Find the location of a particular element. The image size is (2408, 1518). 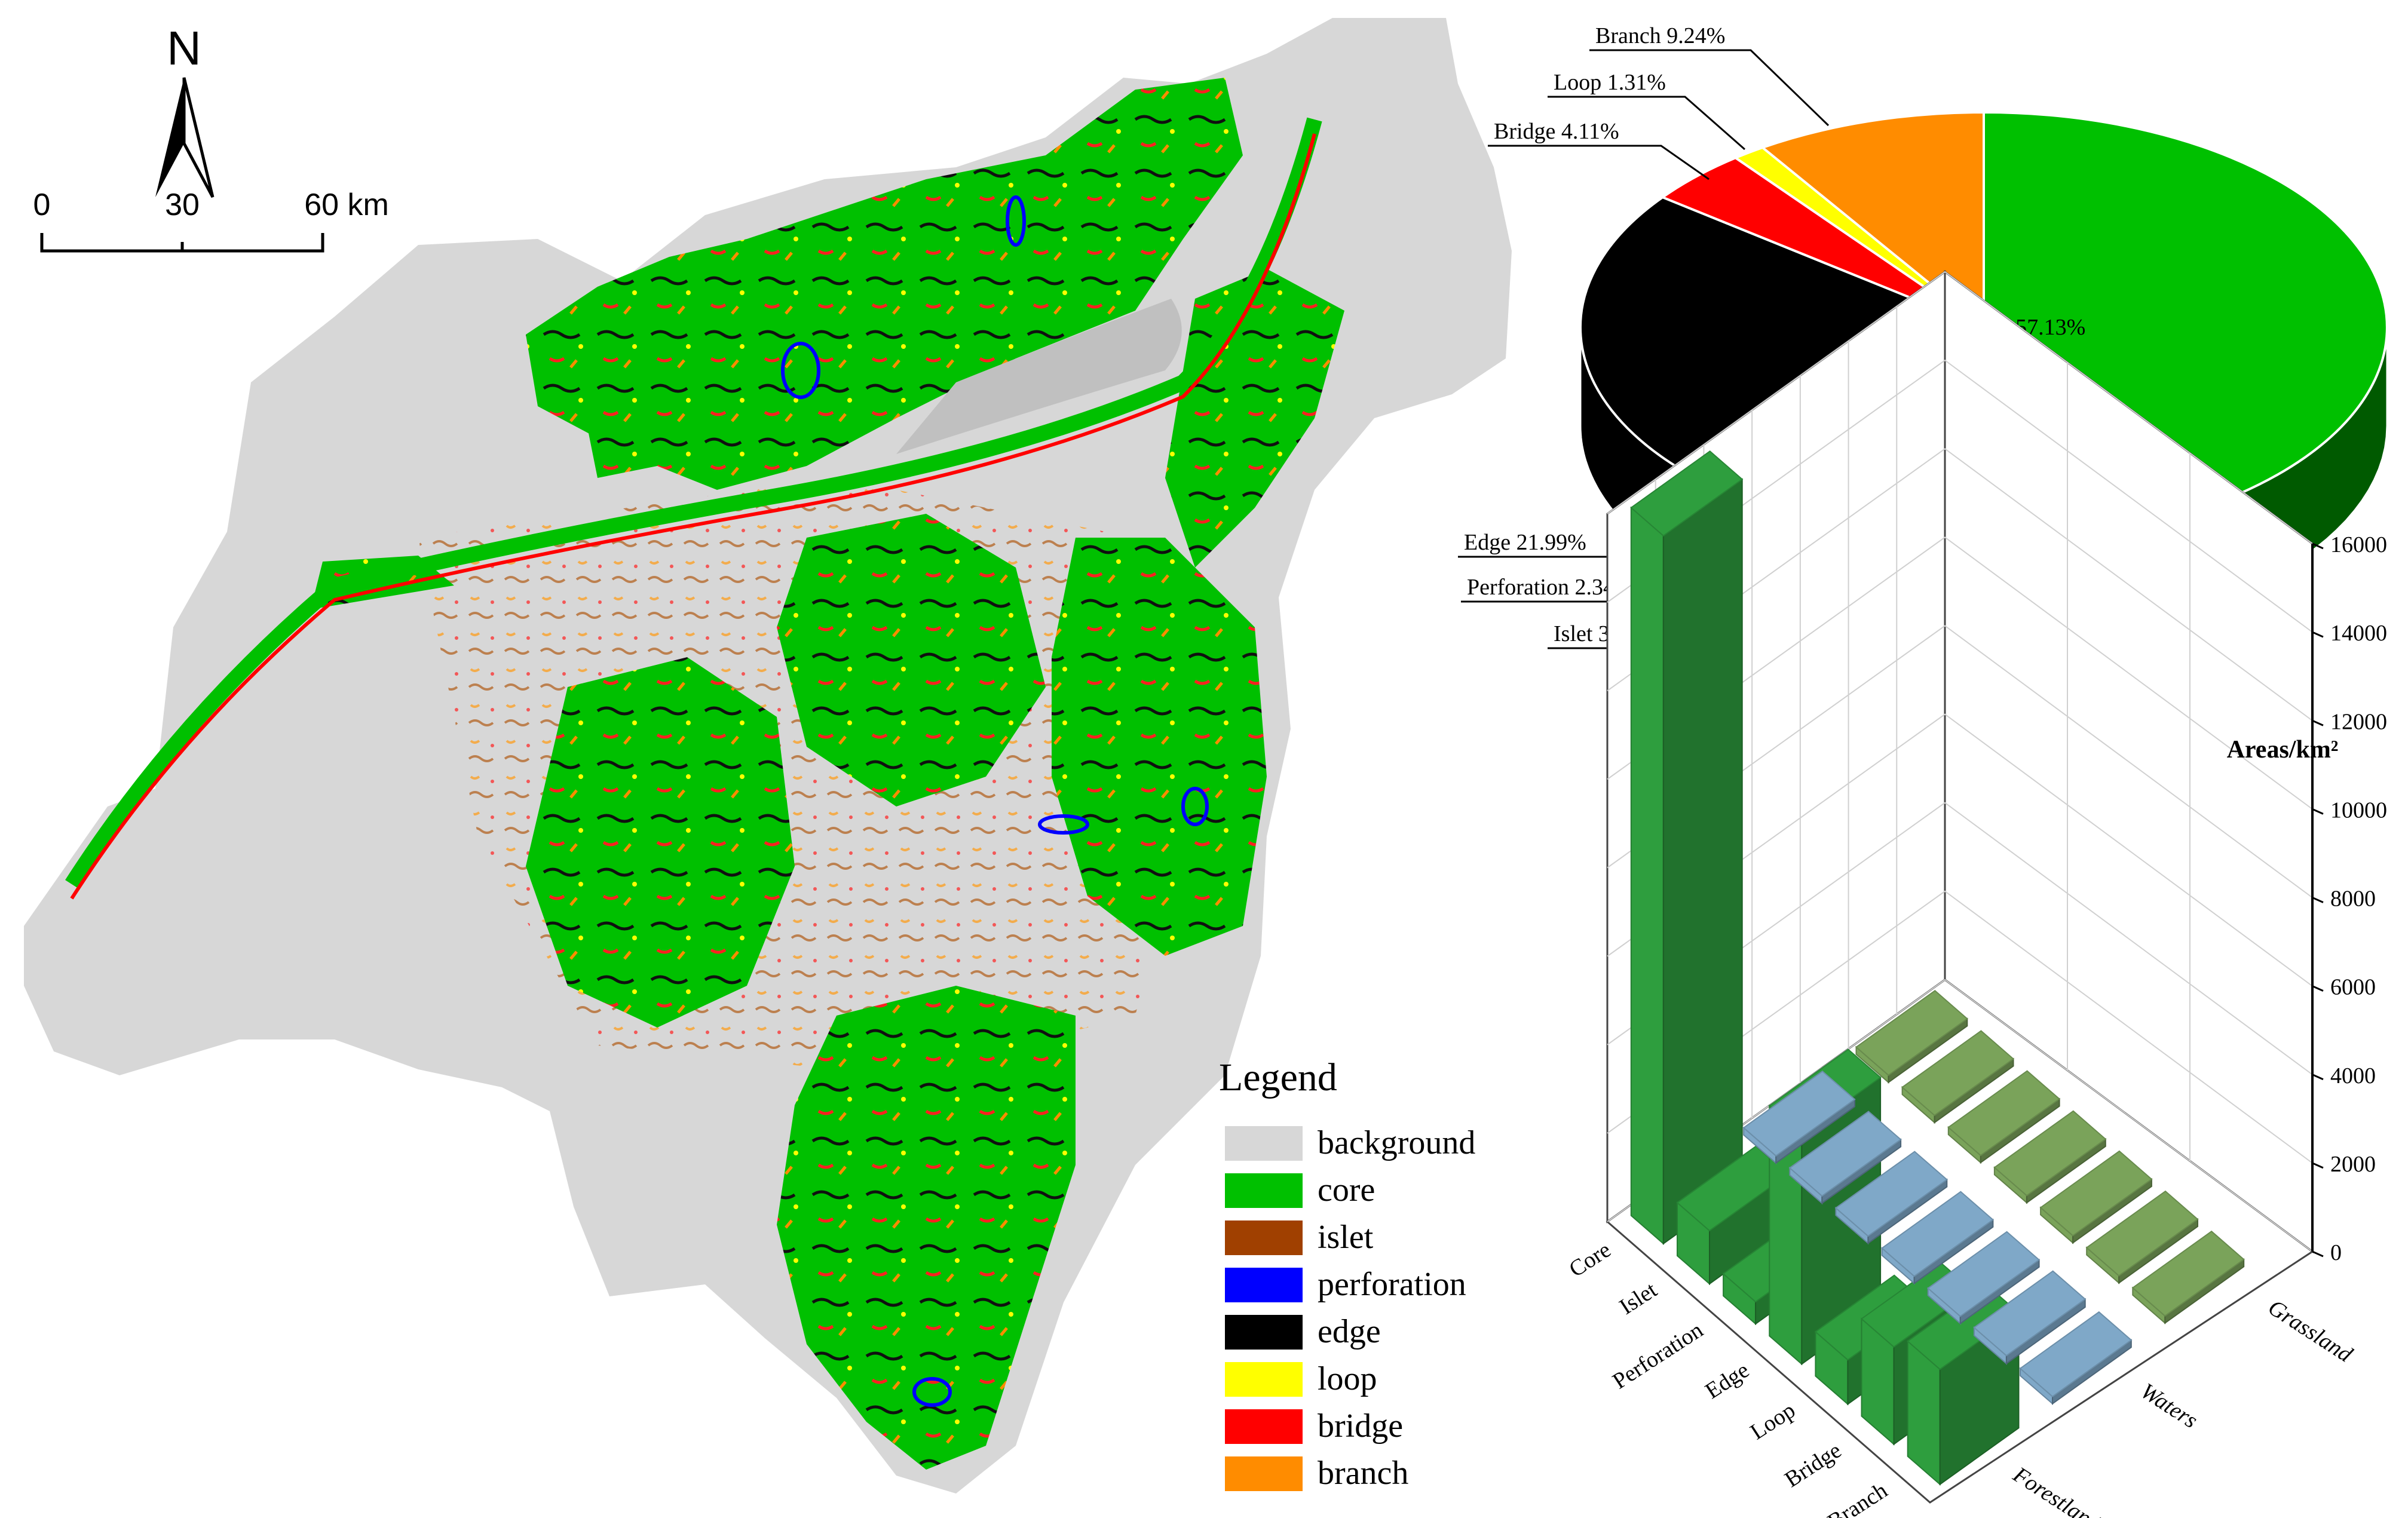

north-arrow: N is located at coordinates (185, 110).